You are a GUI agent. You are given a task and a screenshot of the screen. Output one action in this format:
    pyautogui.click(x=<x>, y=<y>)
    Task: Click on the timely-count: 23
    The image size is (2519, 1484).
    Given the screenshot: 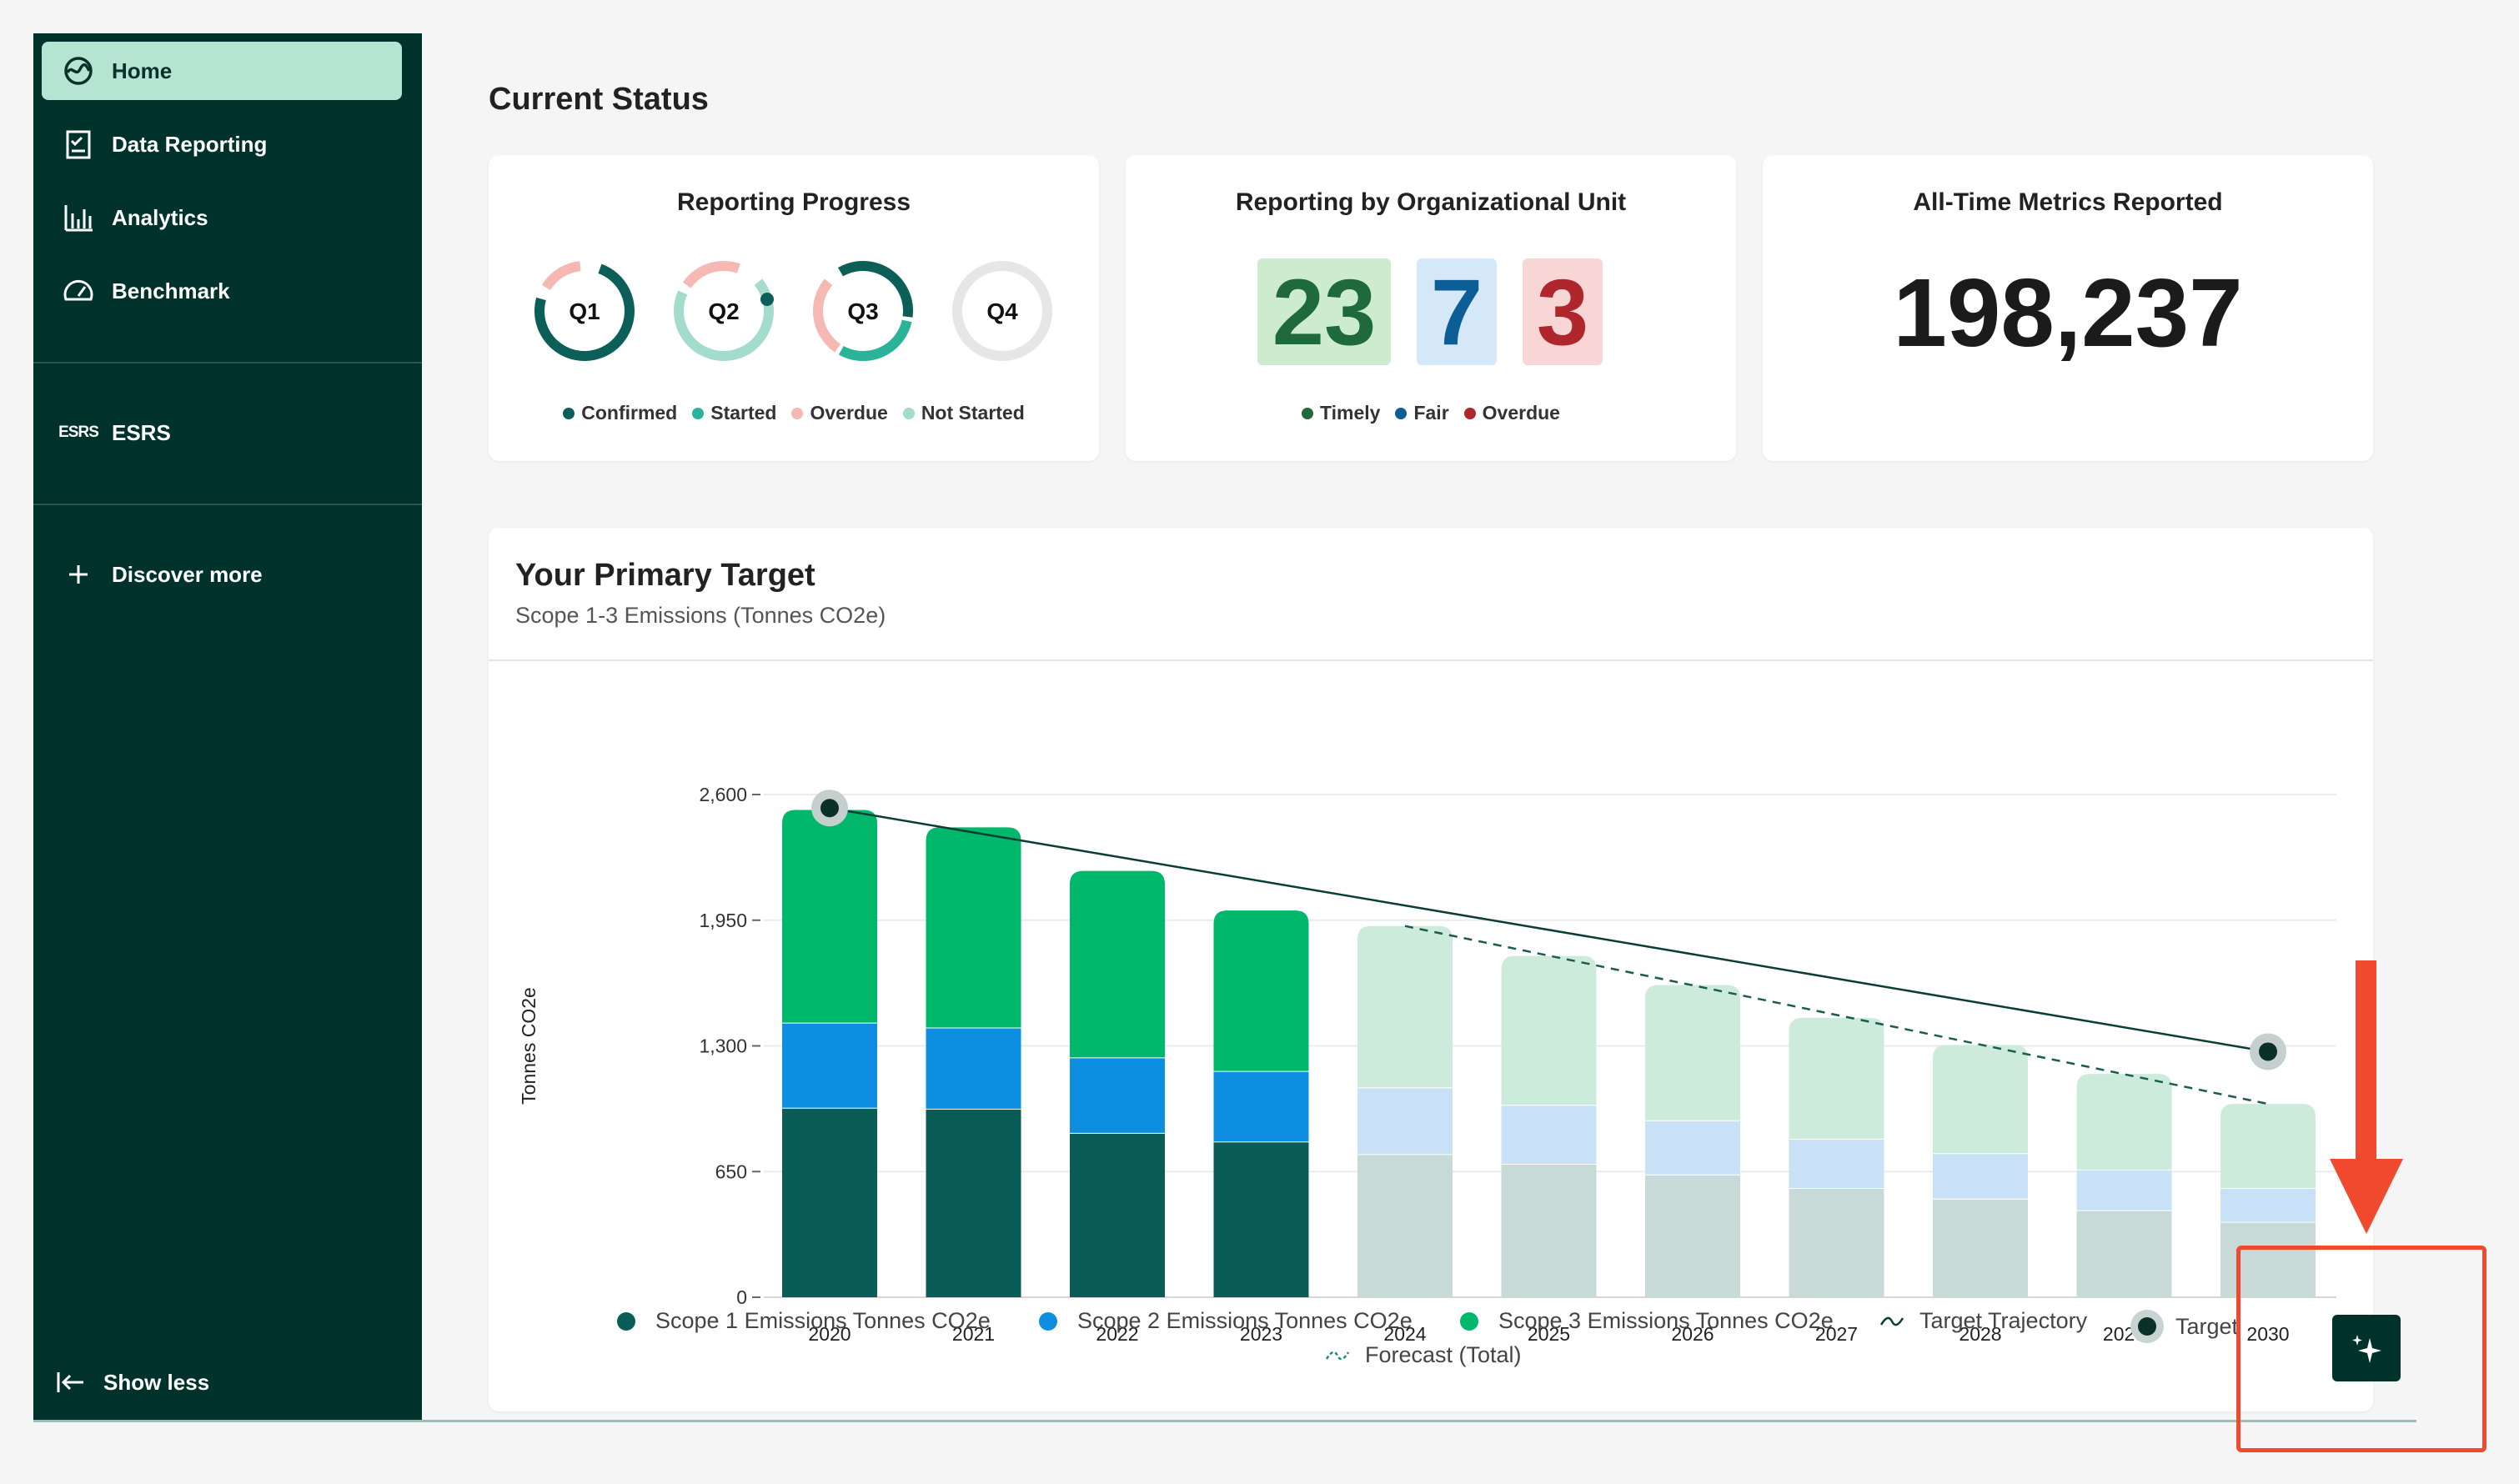 What is the action you would take?
    pyautogui.click(x=1324, y=311)
    